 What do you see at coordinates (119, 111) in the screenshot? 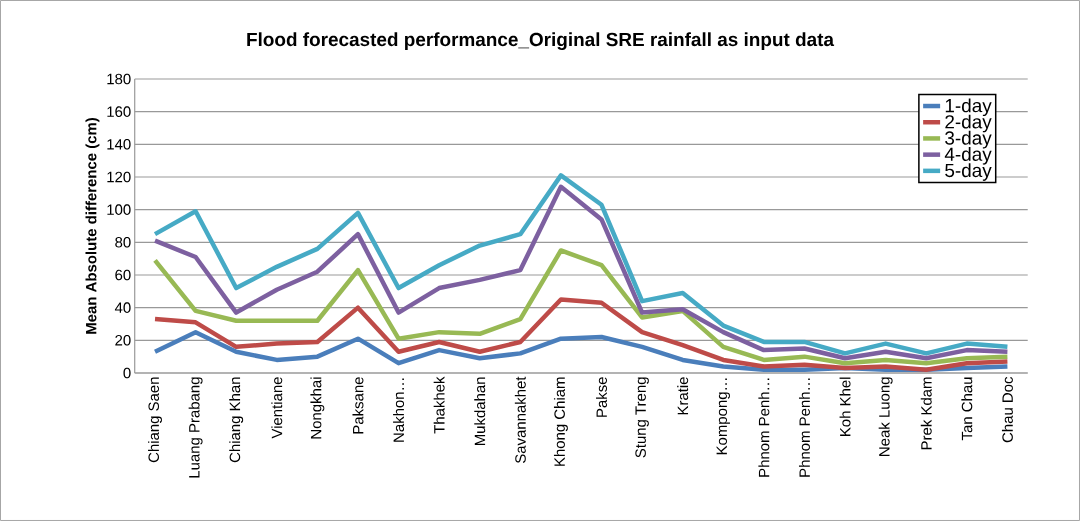
I see `y-tick-label: 160` at bounding box center [119, 111].